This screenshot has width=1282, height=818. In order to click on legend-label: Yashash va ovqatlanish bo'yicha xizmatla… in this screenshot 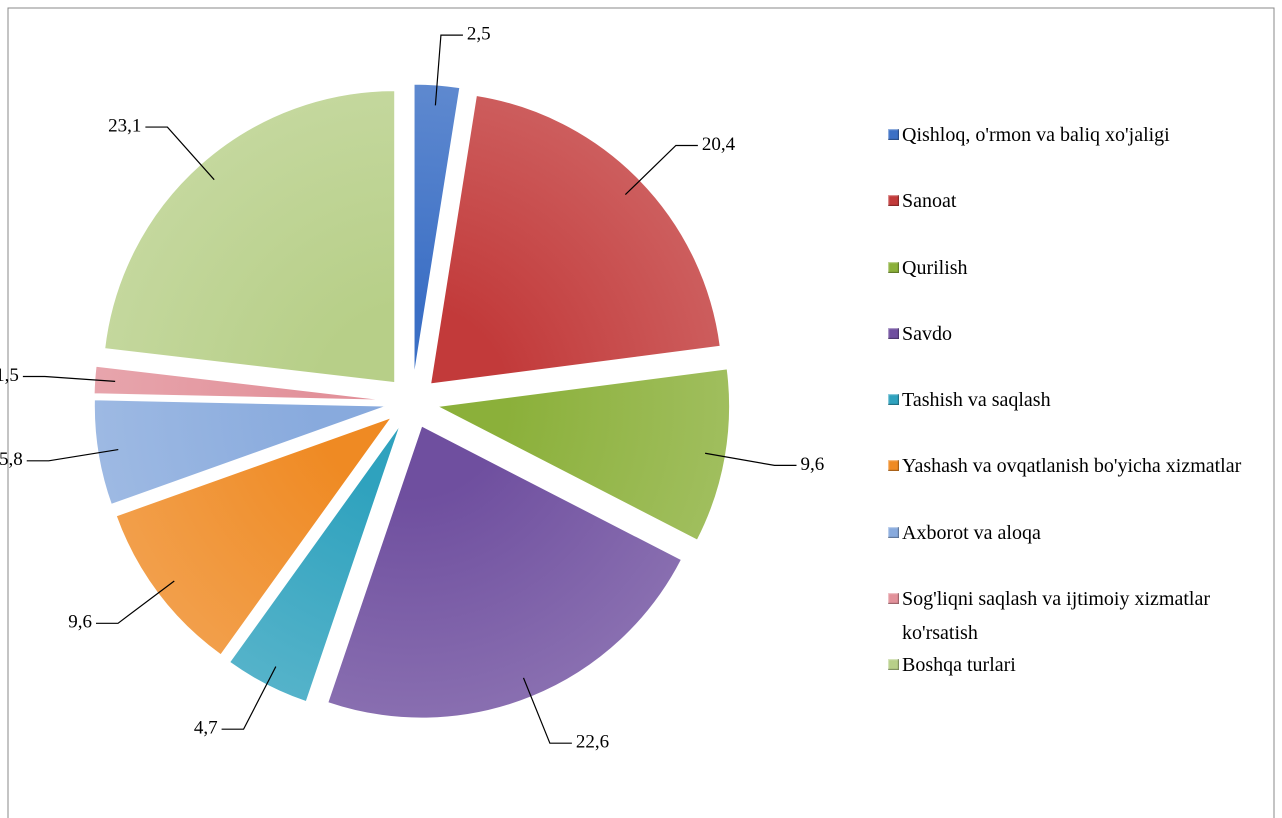, I will do `click(1072, 466)`.